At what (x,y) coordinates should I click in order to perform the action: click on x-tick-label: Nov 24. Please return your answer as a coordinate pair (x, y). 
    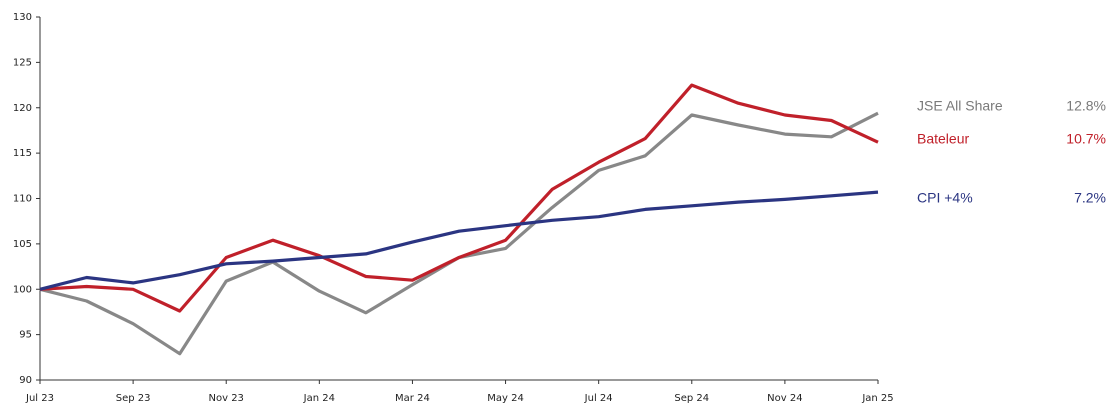
    Looking at the image, I should click on (784, 398).